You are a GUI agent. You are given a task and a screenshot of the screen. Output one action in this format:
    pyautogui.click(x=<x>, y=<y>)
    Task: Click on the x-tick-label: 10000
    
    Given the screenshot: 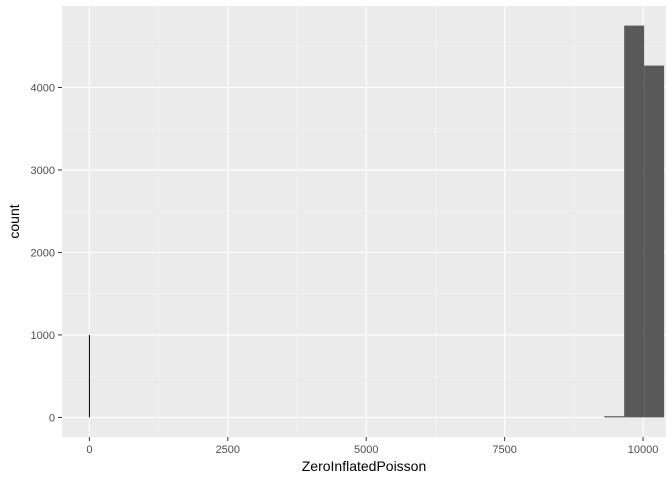 What is the action you would take?
    pyautogui.click(x=643, y=450)
    